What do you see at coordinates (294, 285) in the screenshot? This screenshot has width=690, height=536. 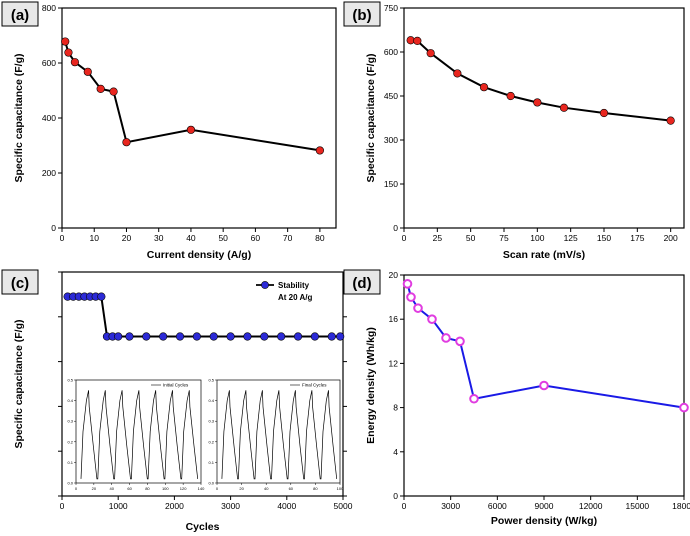 I see `legend-label: Stability` at bounding box center [294, 285].